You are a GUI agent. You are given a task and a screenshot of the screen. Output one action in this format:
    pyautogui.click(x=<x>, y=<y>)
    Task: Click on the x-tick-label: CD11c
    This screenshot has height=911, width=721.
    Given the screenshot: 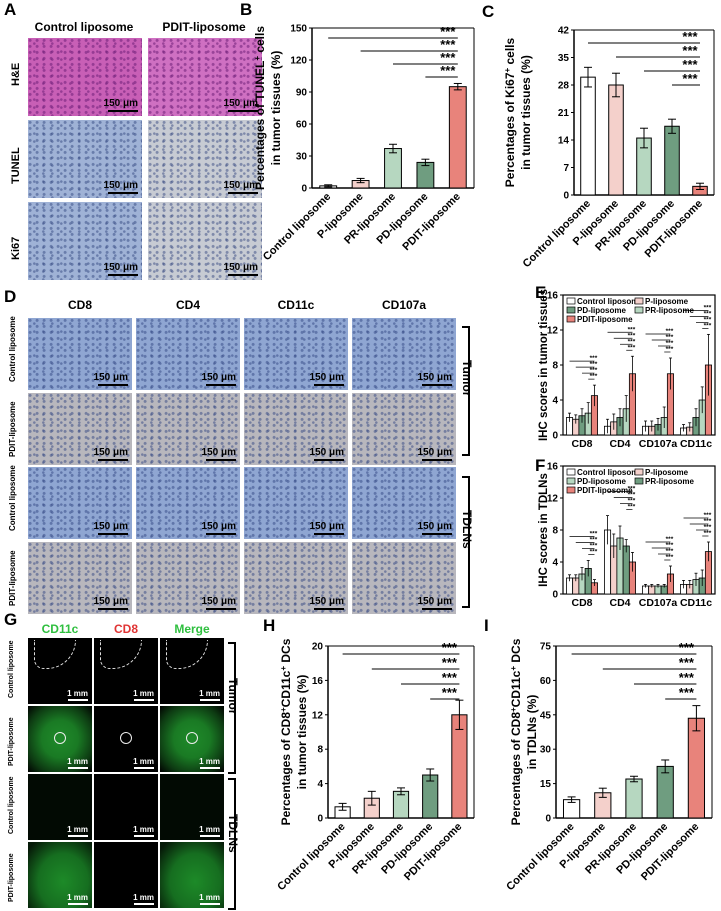 What is the action you would take?
    pyautogui.click(x=696, y=444)
    